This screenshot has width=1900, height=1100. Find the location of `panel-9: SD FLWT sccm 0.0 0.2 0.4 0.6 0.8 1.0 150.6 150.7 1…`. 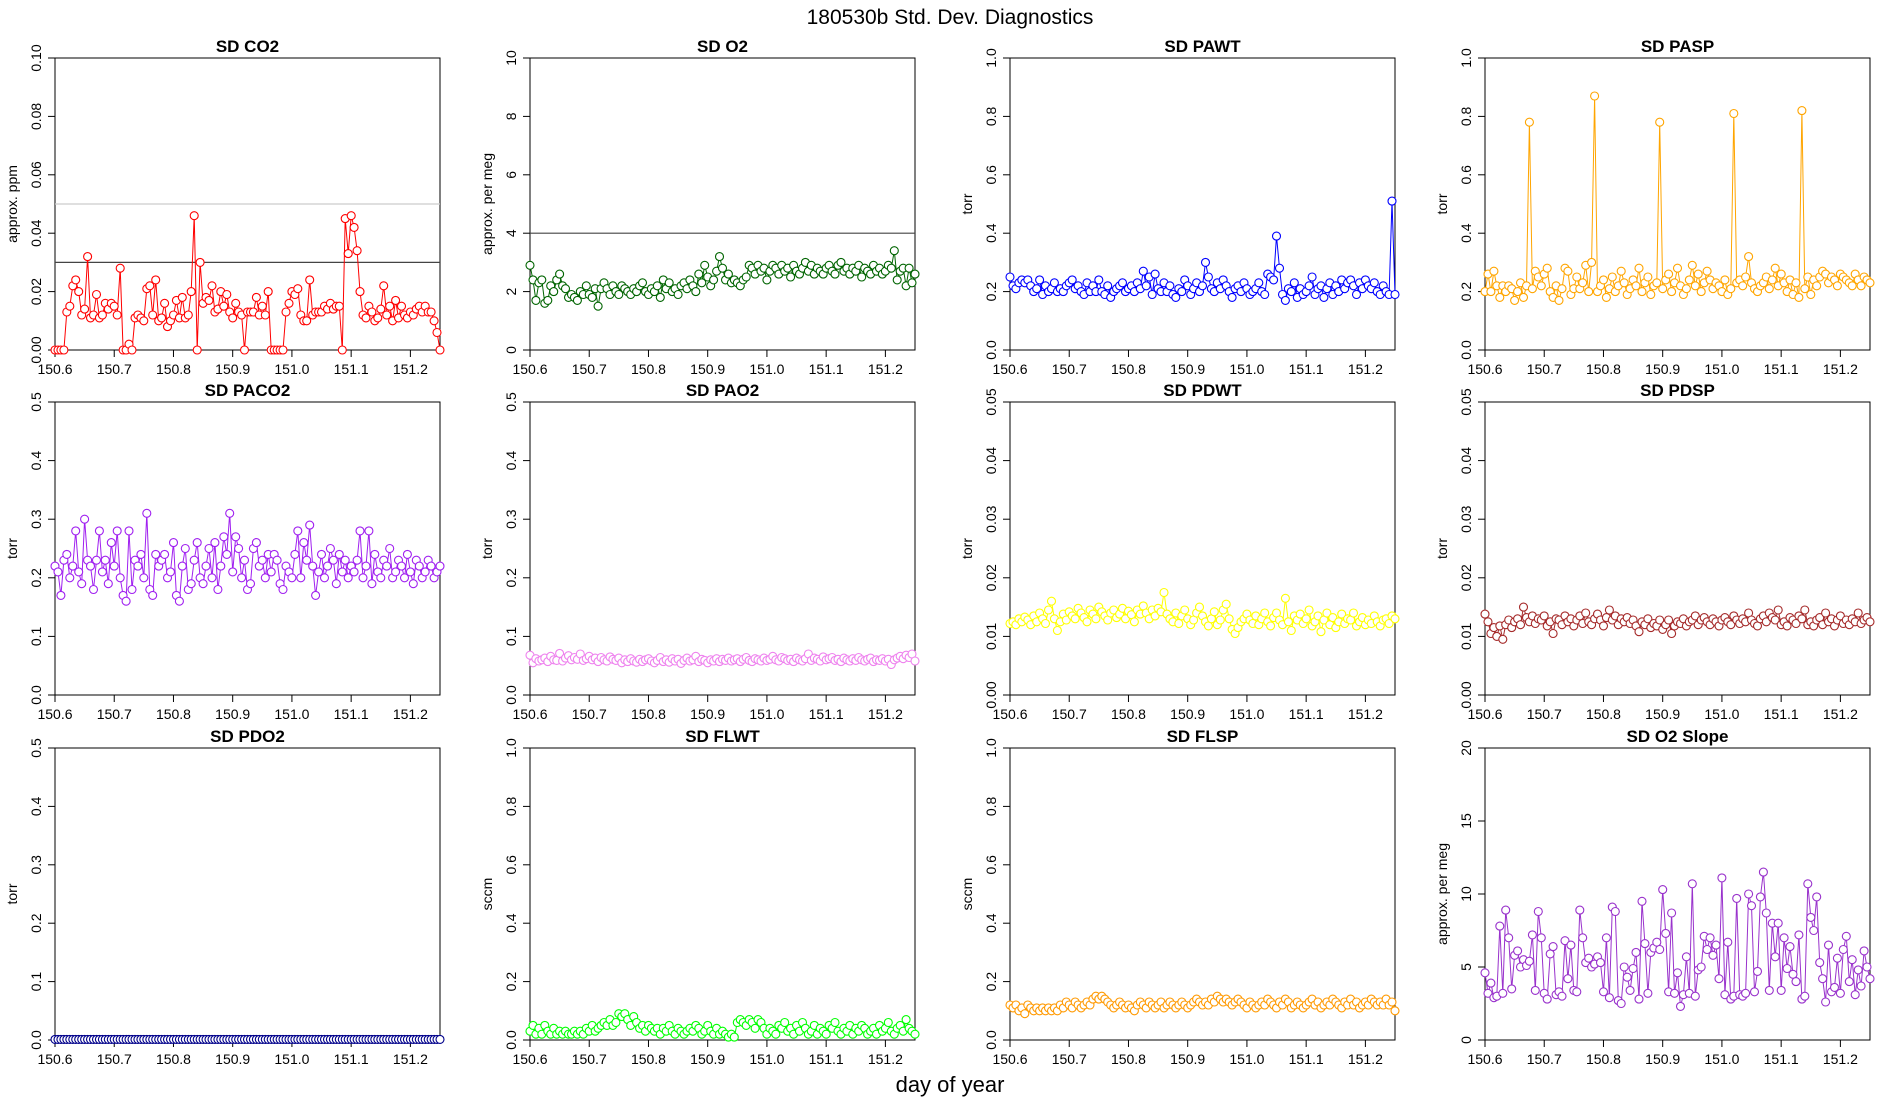

panel-9: SD FLWT sccm 0.0 0.2 0.4 0.6 0.8 1.0 150.6 150.7 1… is located at coordinates (699, 897).